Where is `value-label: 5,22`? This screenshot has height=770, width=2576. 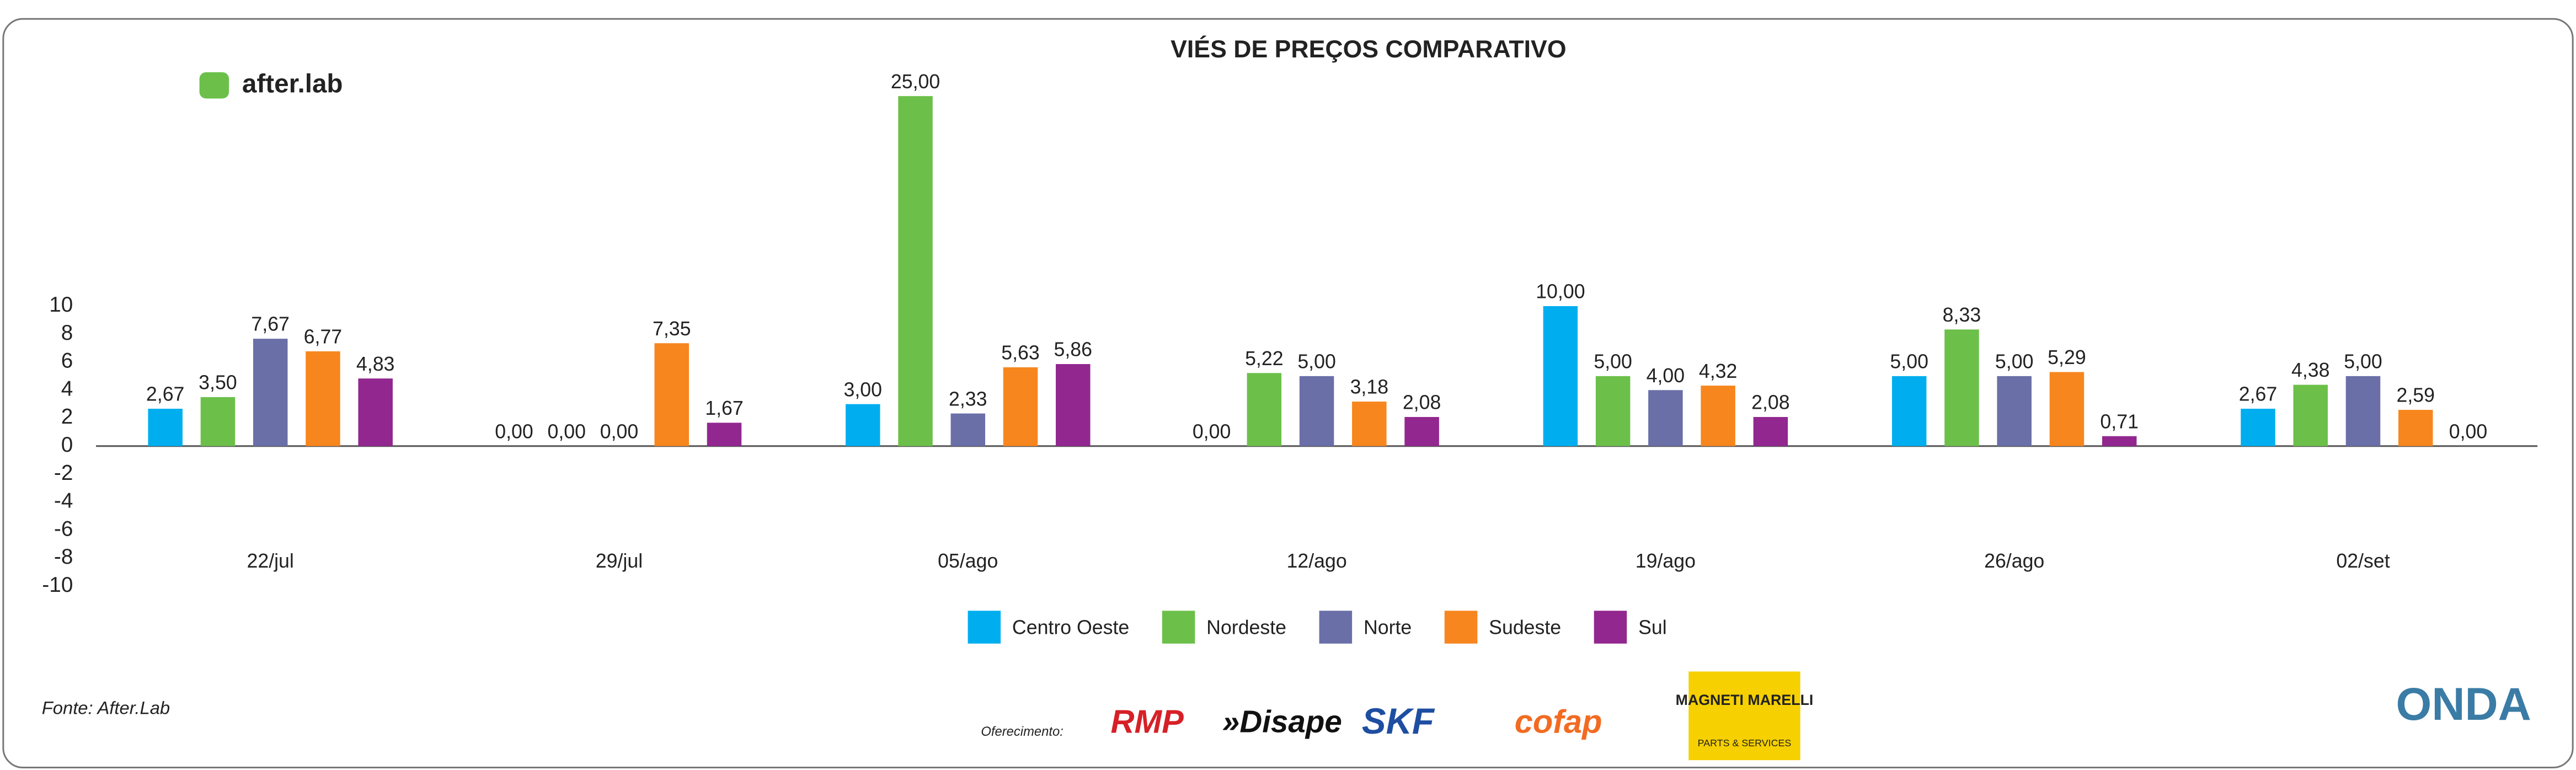
value-label: 5,22 is located at coordinates (1264, 358).